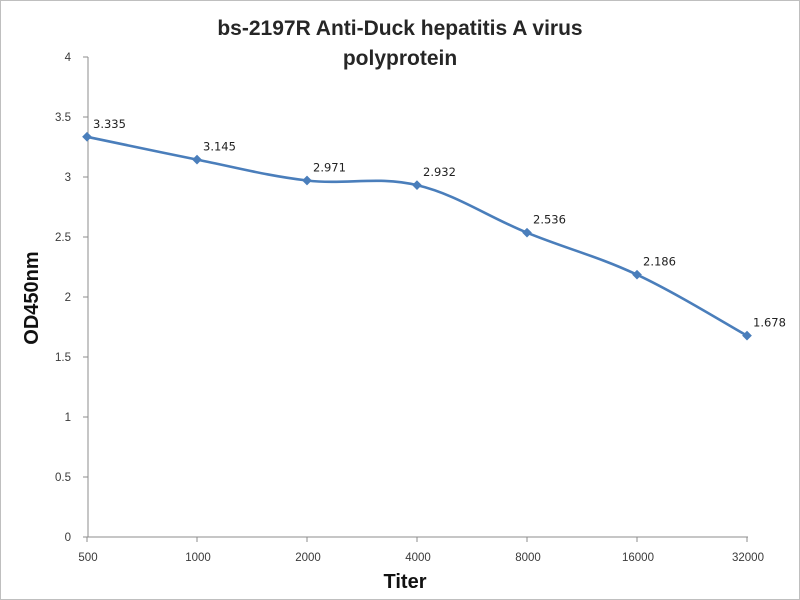 The image size is (800, 600). I want to click on data-label: 2.536, so click(549, 220).